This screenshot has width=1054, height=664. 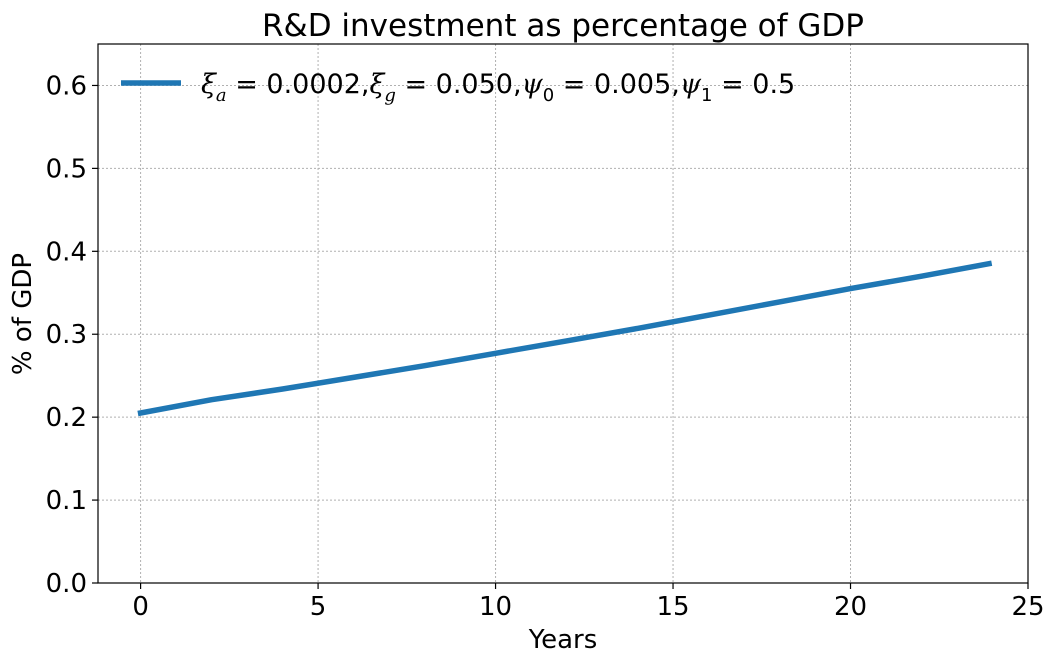 I want to click on x-tick-label: 20, so click(x=850, y=607).